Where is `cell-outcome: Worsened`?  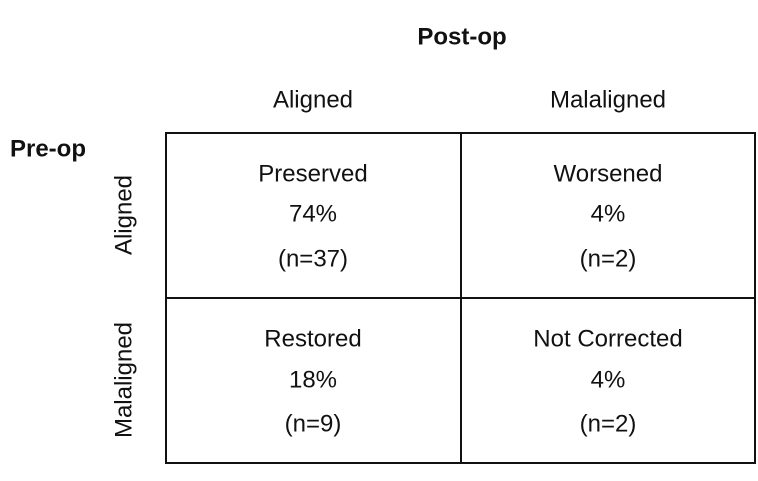
cell-outcome: Worsened is located at coordinates (608, 173).